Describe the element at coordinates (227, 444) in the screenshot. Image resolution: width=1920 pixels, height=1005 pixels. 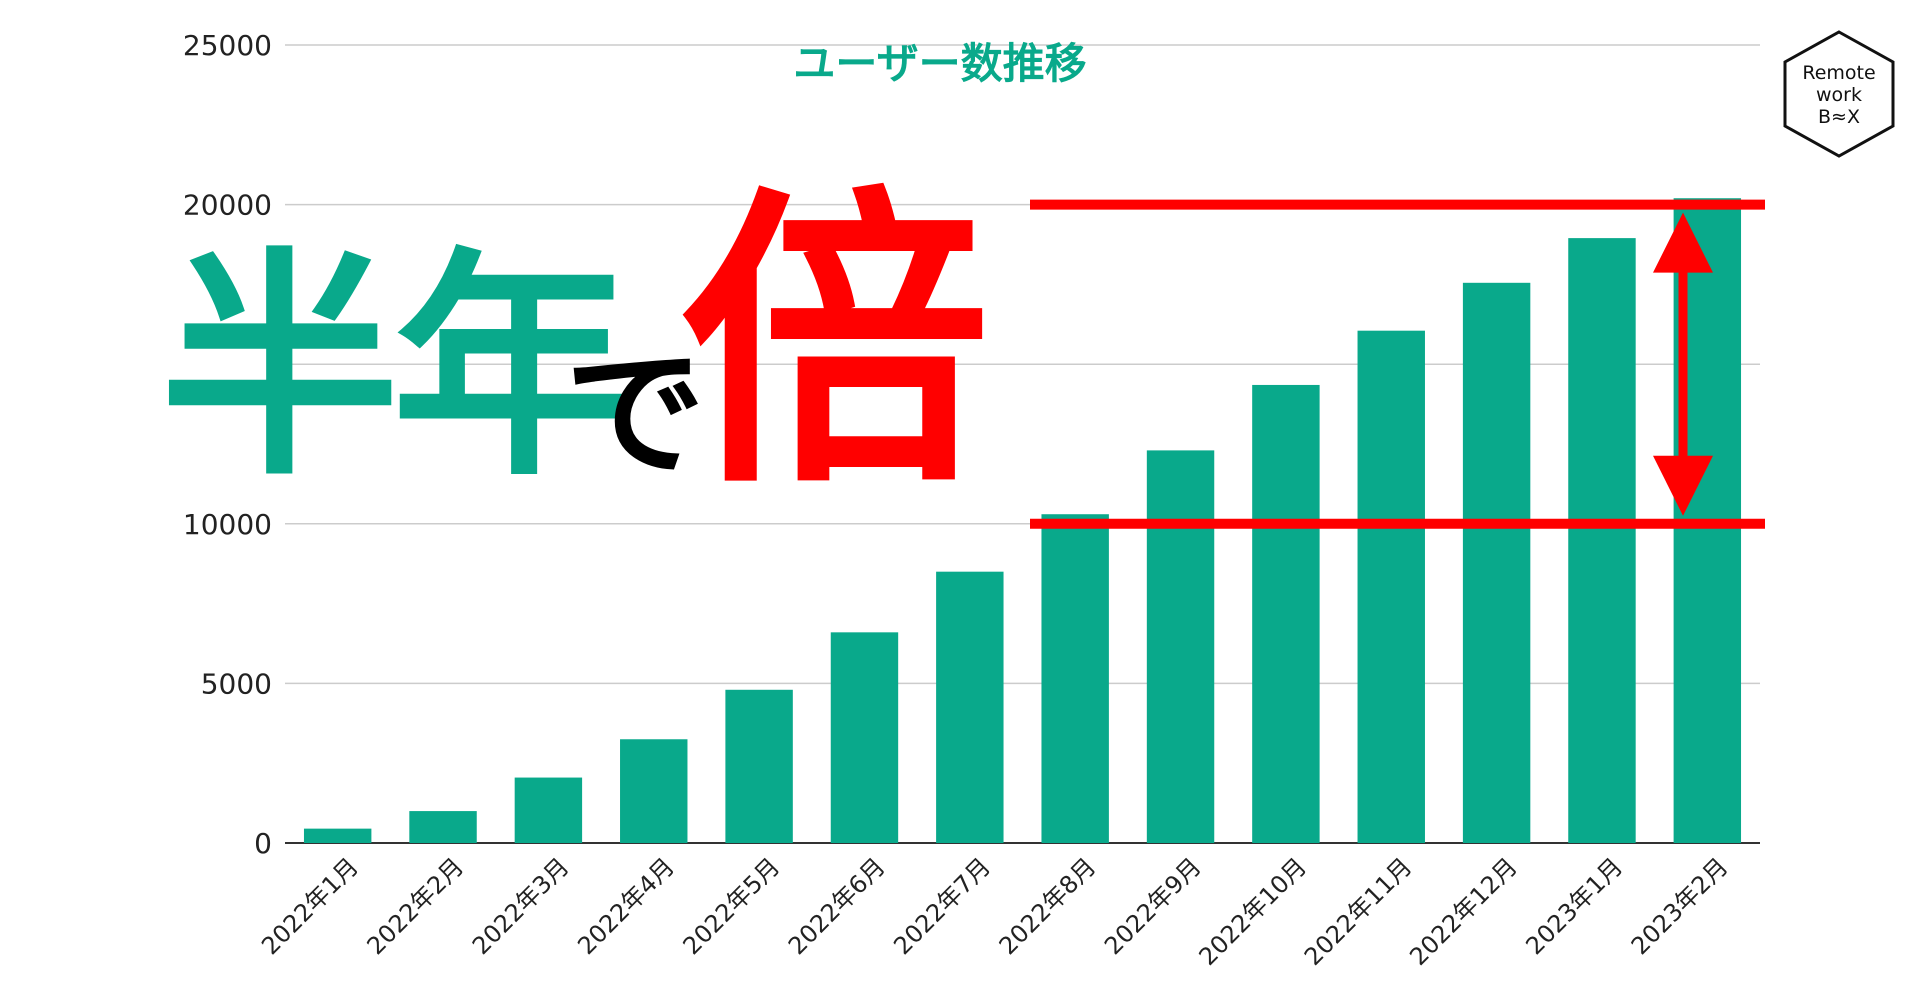
I see `ticks-layer: 0 5000 10000 20000 25000` at that location.